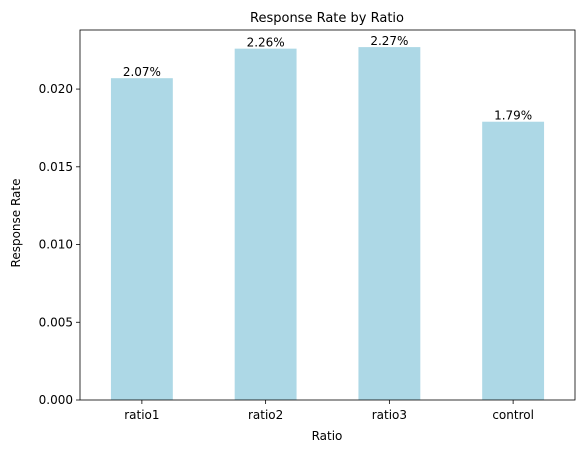 The width and height of the screenshot is (585, 453). What do you see at coordinates (266, 43) in the screenshot?
I see `data-label-ratio2: 2.26%` at bounding box center [266, 43].